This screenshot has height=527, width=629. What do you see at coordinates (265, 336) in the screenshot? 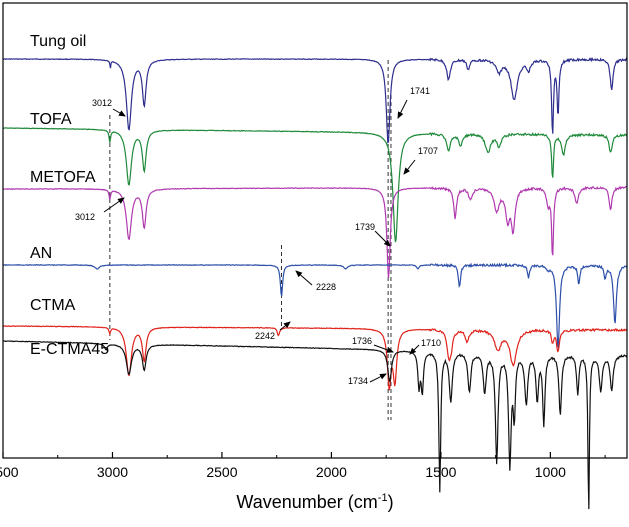
I see `annotation-label-2242: 2242` at bounding box center [265, 336].